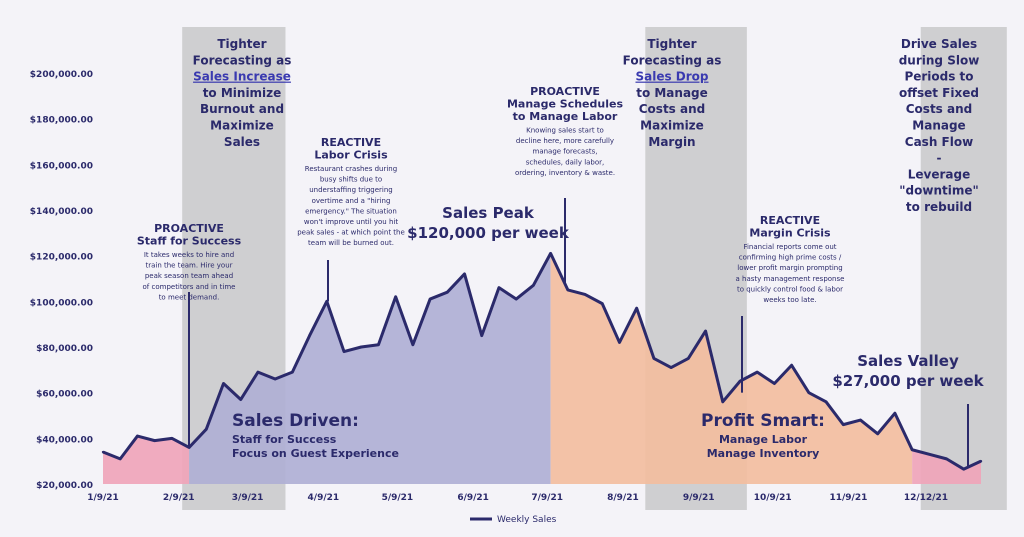  What do you see at coordinates (547, 498) in the screenshot?
I see `x-tick-label: 7/9/21` at bounding box center [547, 498].